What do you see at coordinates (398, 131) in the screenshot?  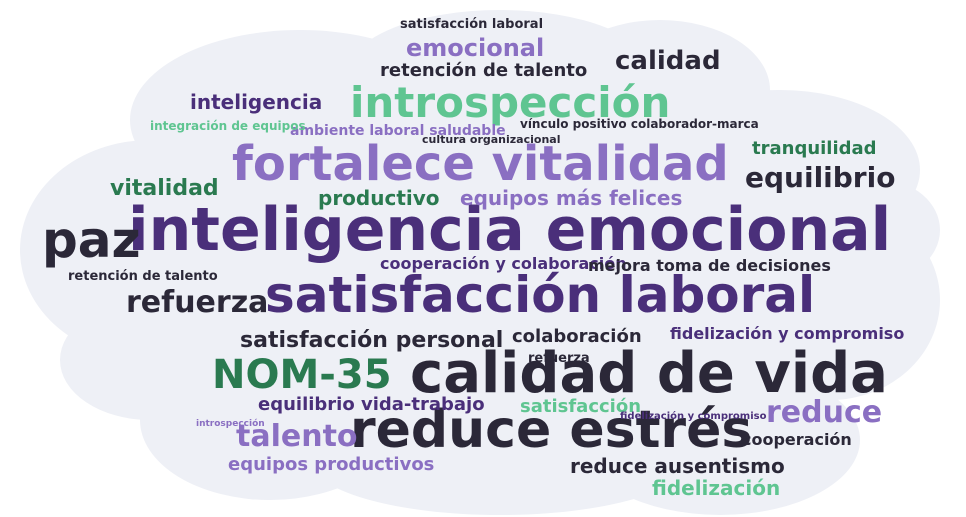 I see `word-ambiente-laboral-saludable: ambiente laboral saludable` at bounding box center [398, 131].